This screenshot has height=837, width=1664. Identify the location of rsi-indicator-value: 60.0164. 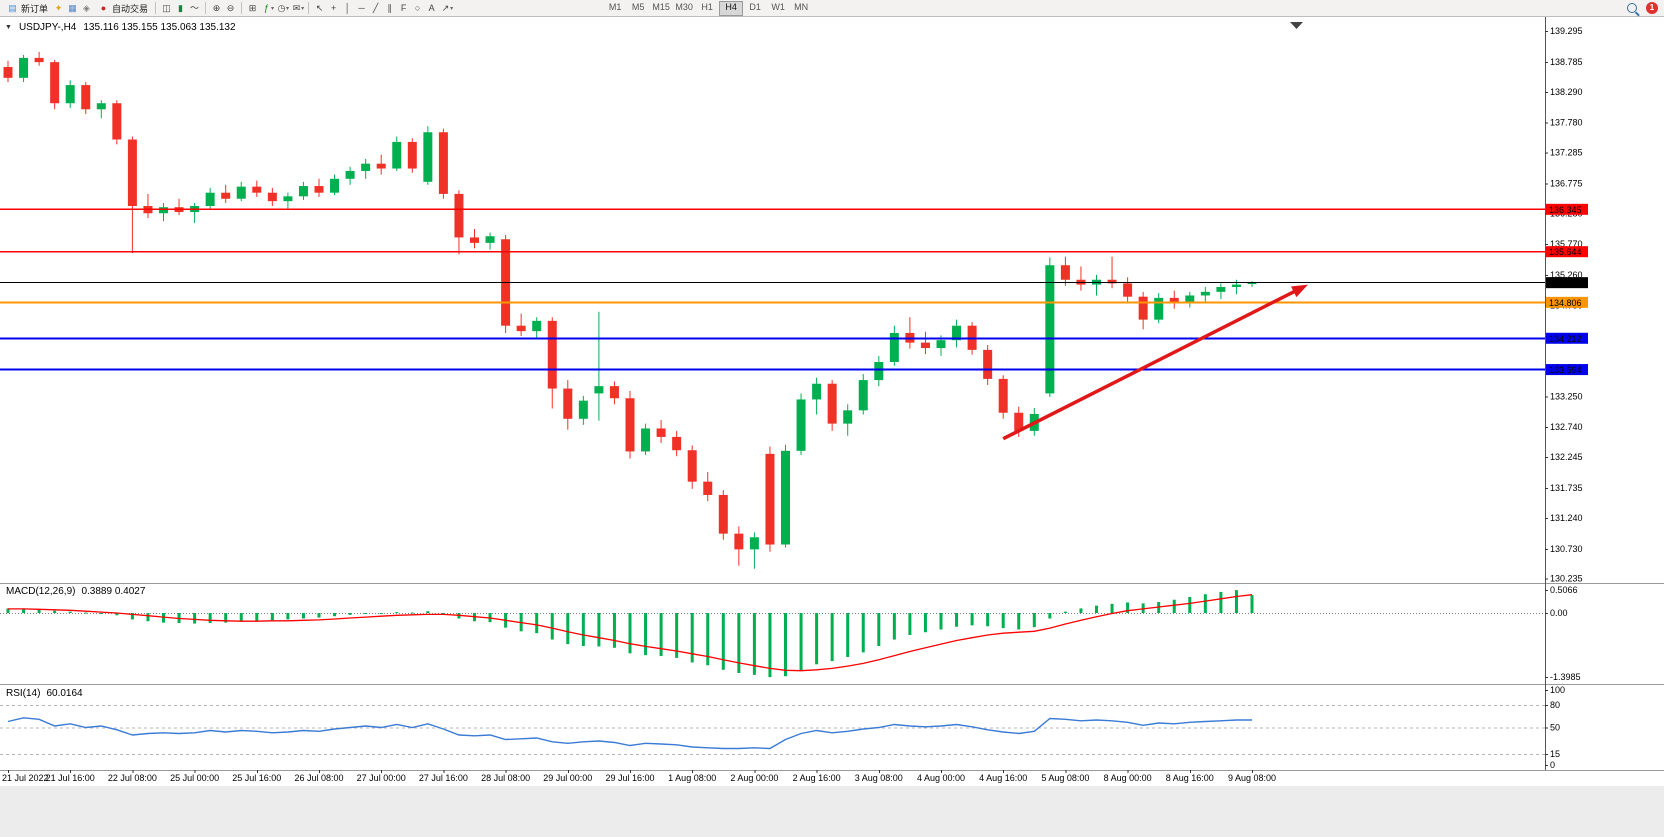
(64, 693).